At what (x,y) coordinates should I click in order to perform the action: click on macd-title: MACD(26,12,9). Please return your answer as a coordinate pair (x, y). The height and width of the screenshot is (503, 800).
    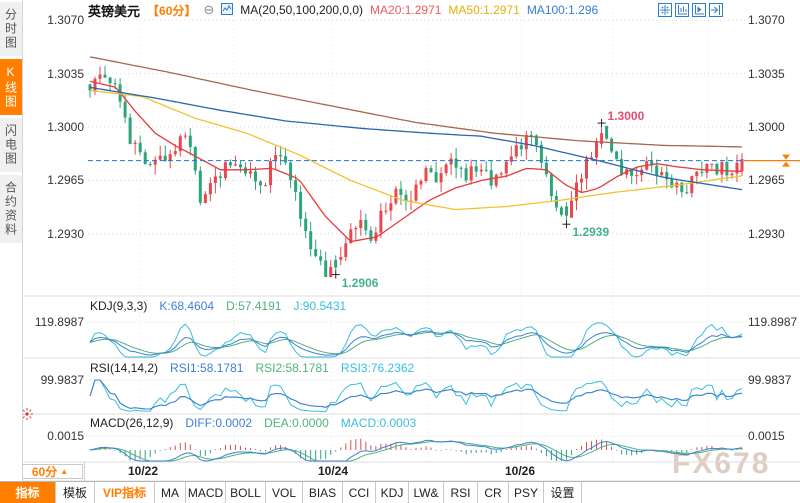
    Looking at the image, I should click on (132, 423).